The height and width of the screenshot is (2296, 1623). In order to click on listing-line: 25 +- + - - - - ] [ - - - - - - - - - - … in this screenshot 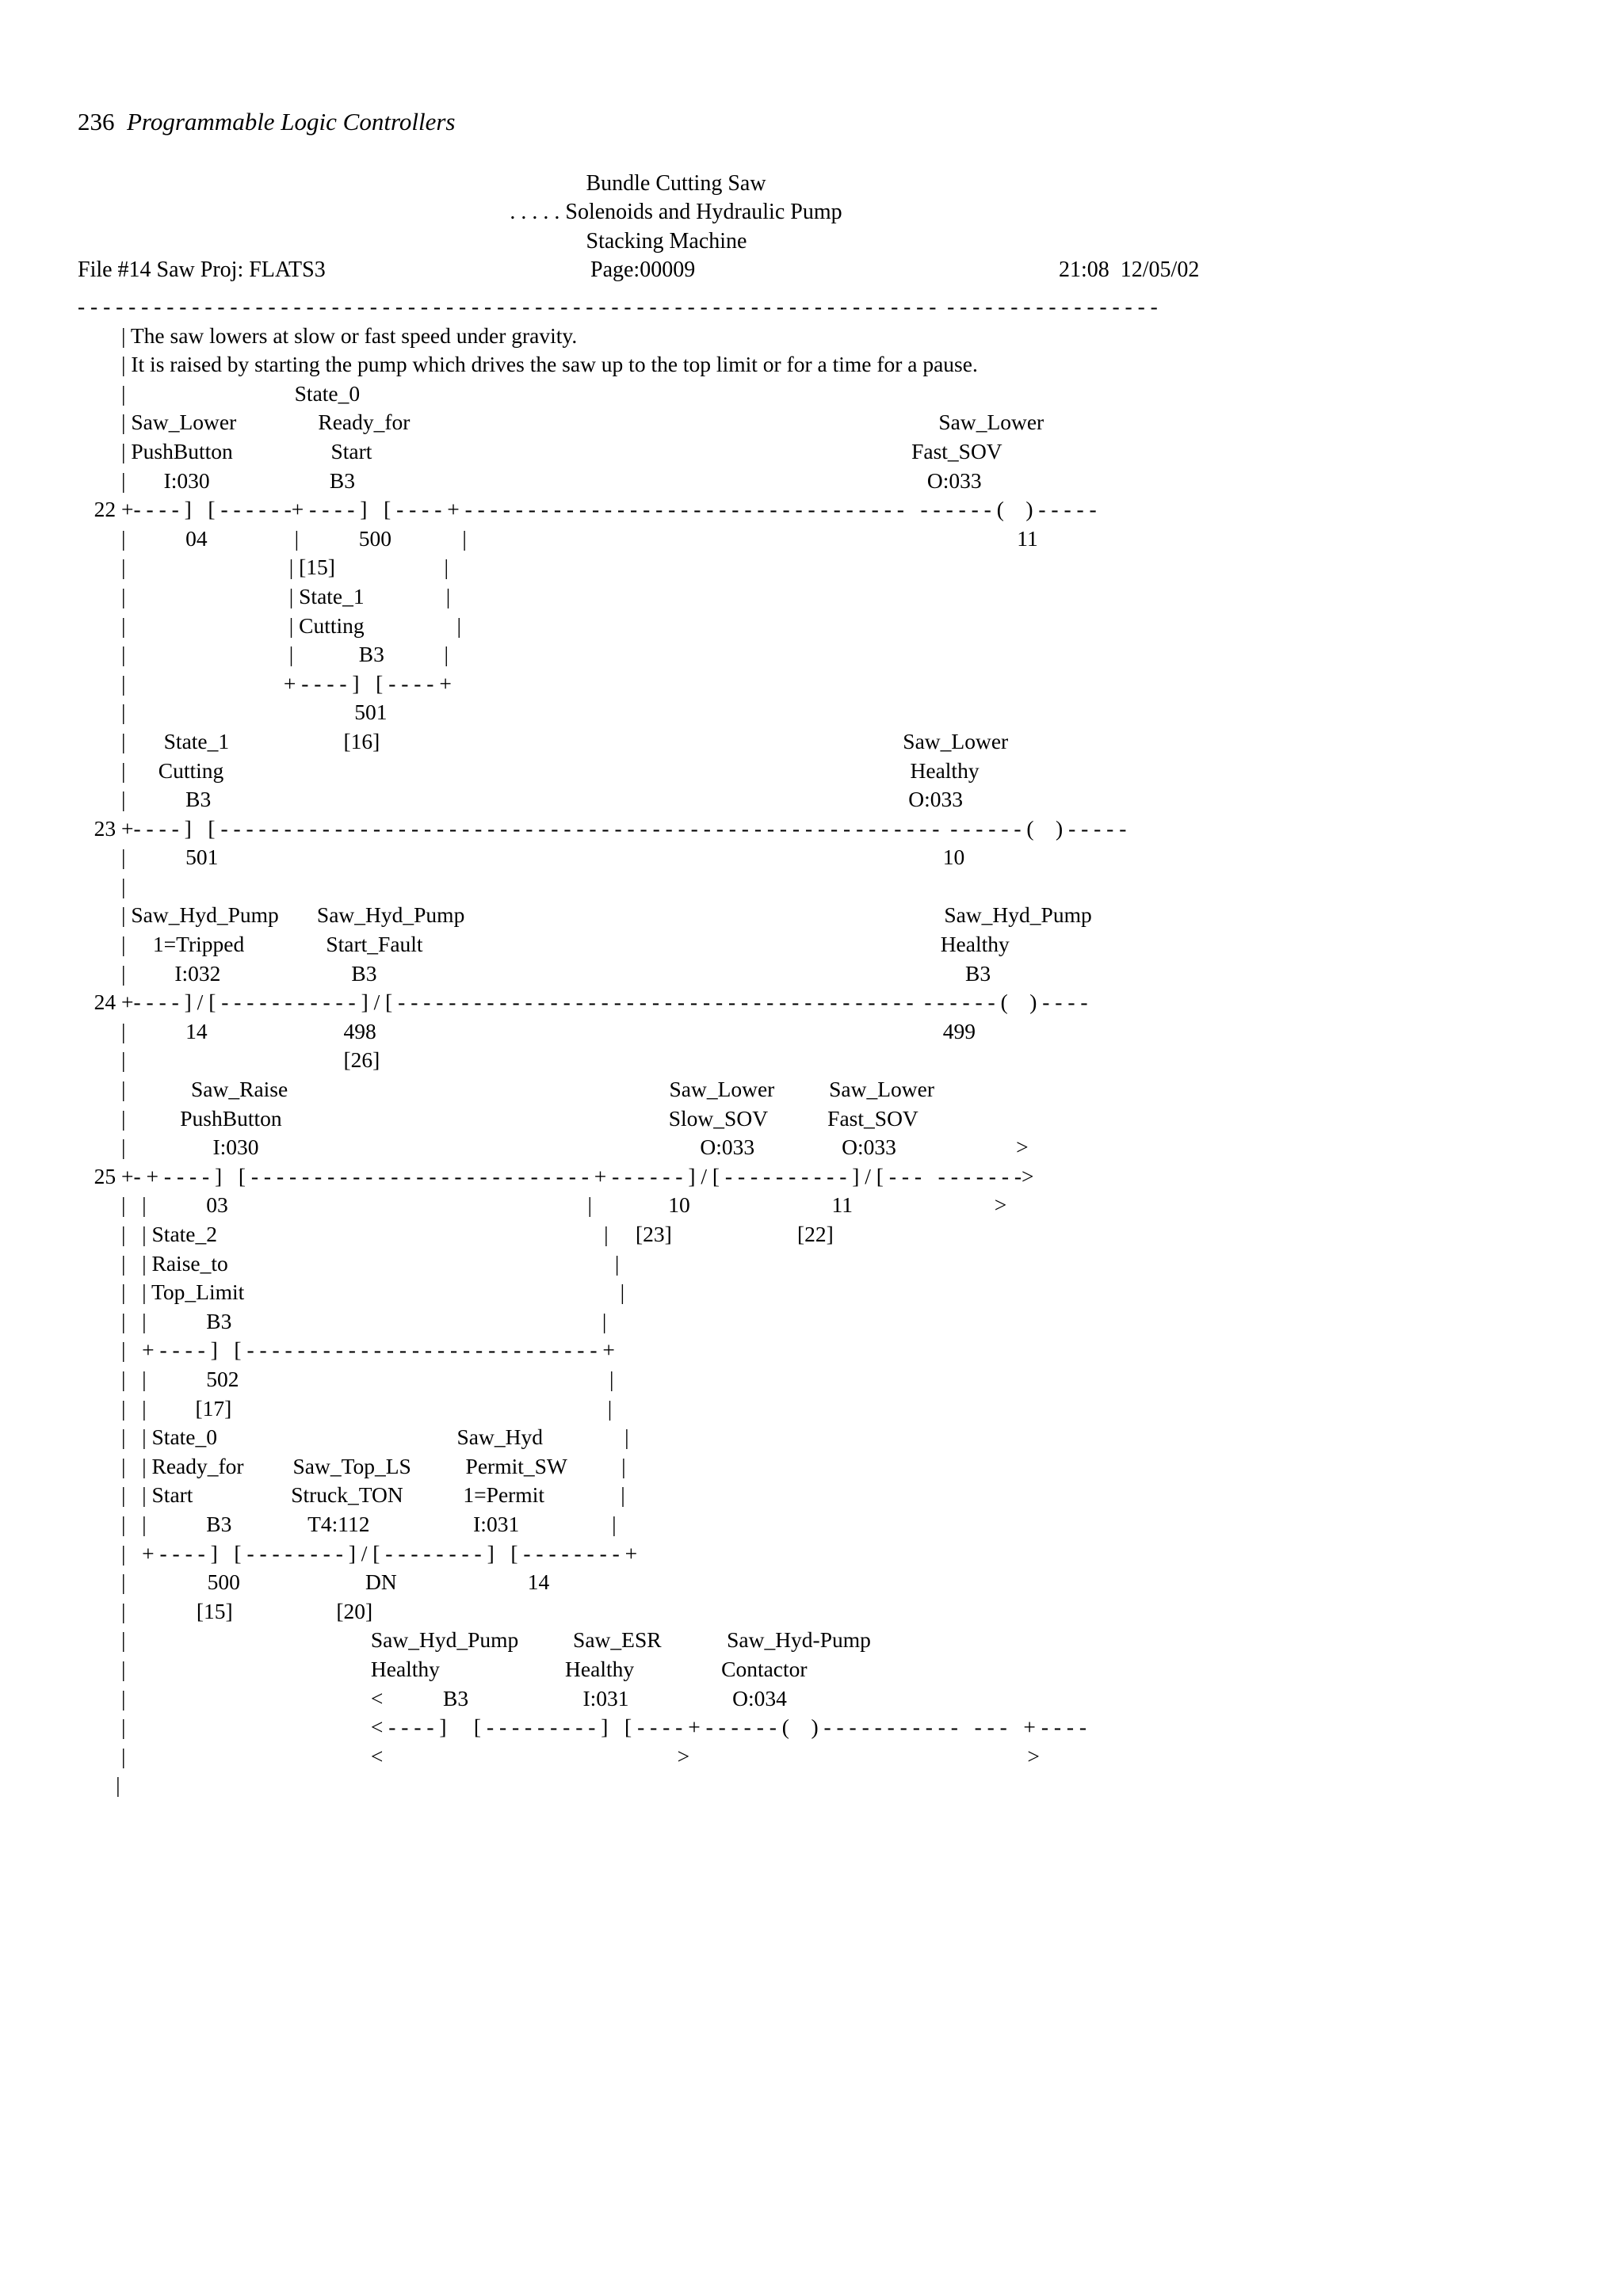, I will do `click(556, 1175)`.